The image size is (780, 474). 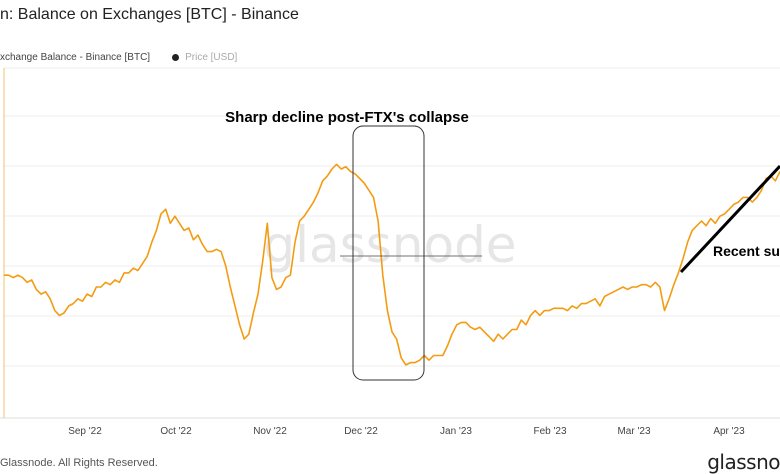 What do you see at coordinates (549, 431) in the screenshot?
I see `x-tick-label: Feb '23` at bounding box center [549, 431].